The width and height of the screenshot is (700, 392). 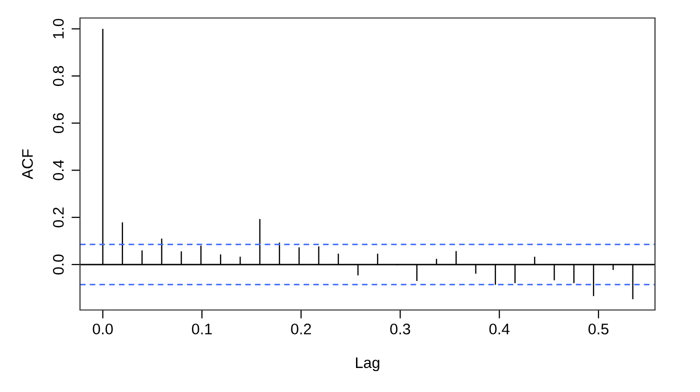 What do you see at coordinates (58, 76) in the screenshot?
I see `y-tick-label: 0.8` at bounding box center [58, 76].